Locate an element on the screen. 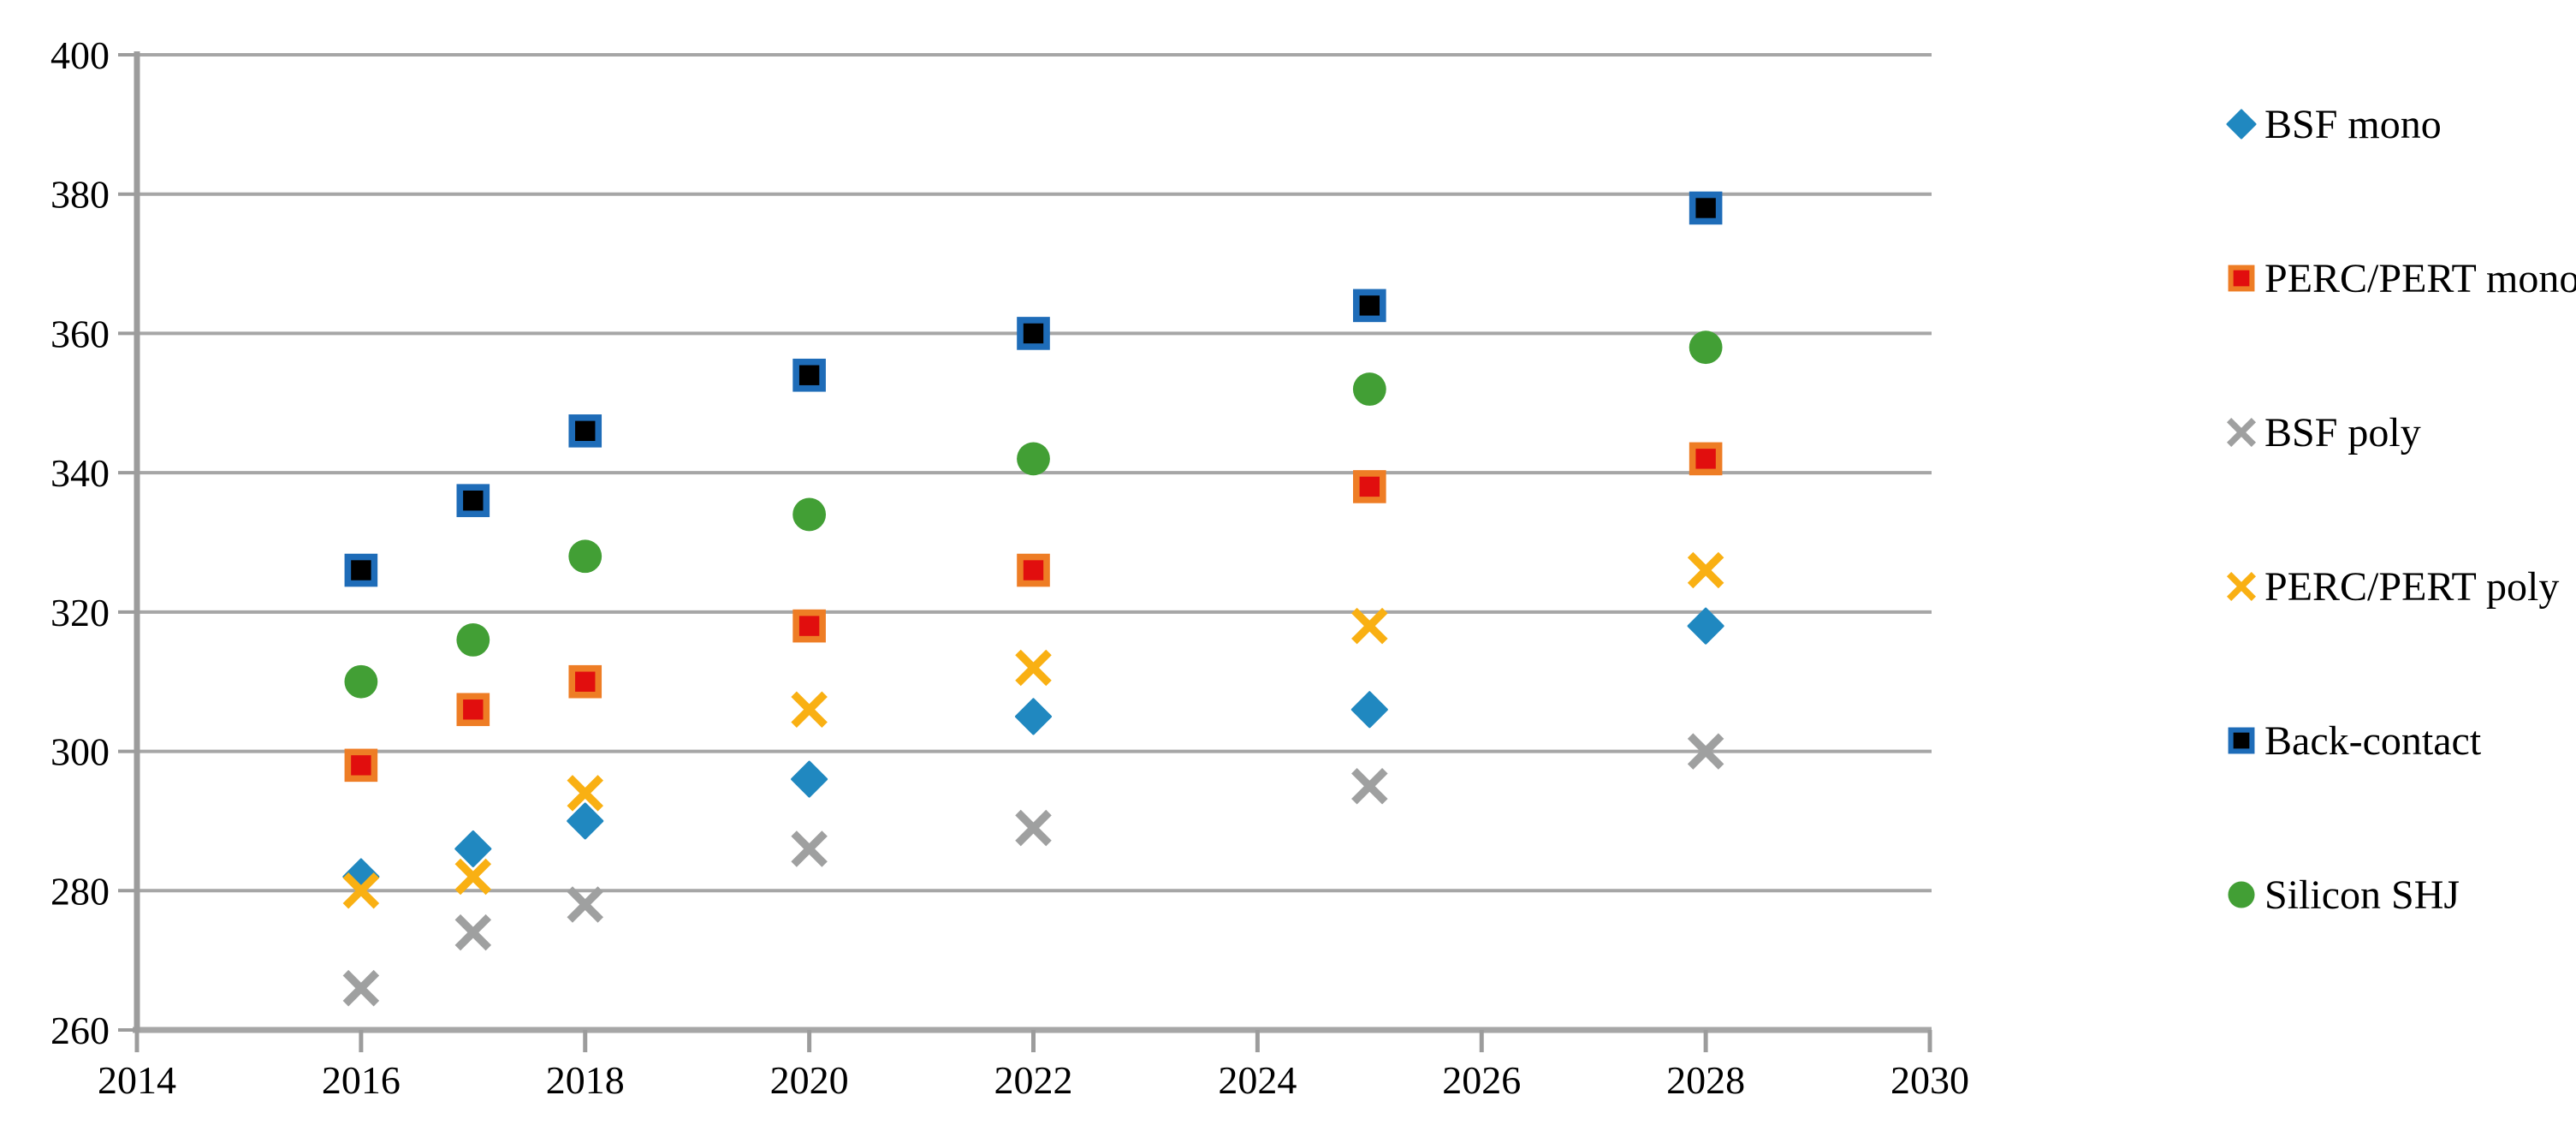 The width and height of the screenshot is (2576, 1125). data-point-bsf-poly-2017 is located at coordinates (473, 932).